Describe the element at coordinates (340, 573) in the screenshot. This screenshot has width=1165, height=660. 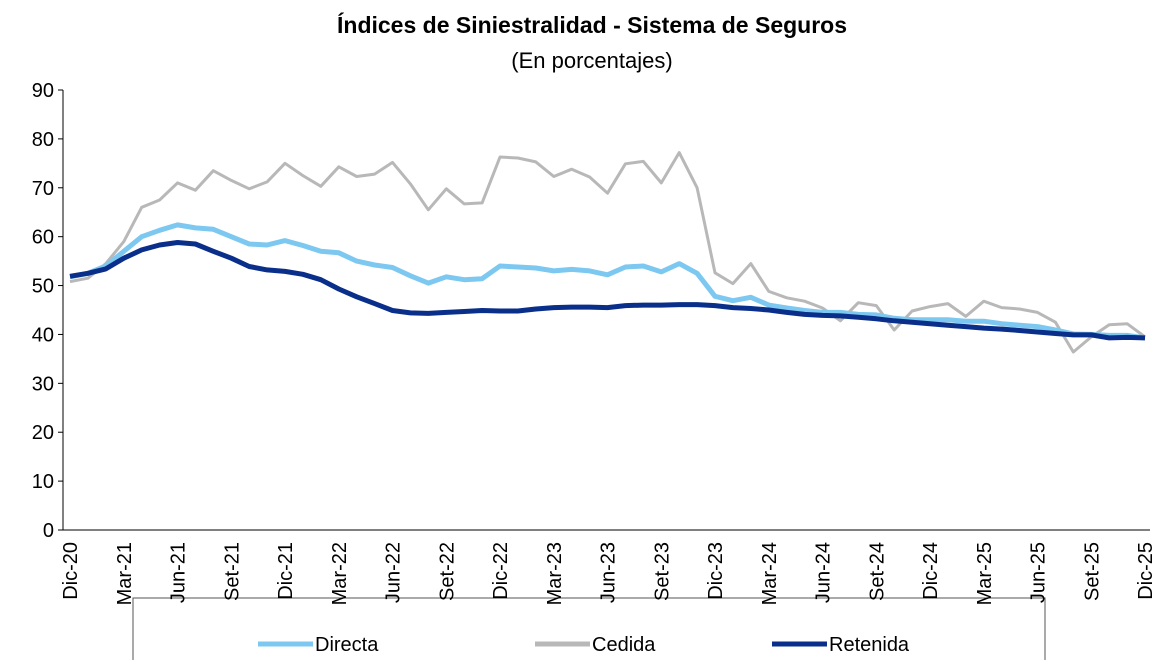
I see `x-tick-label: Mar-22` at that location.